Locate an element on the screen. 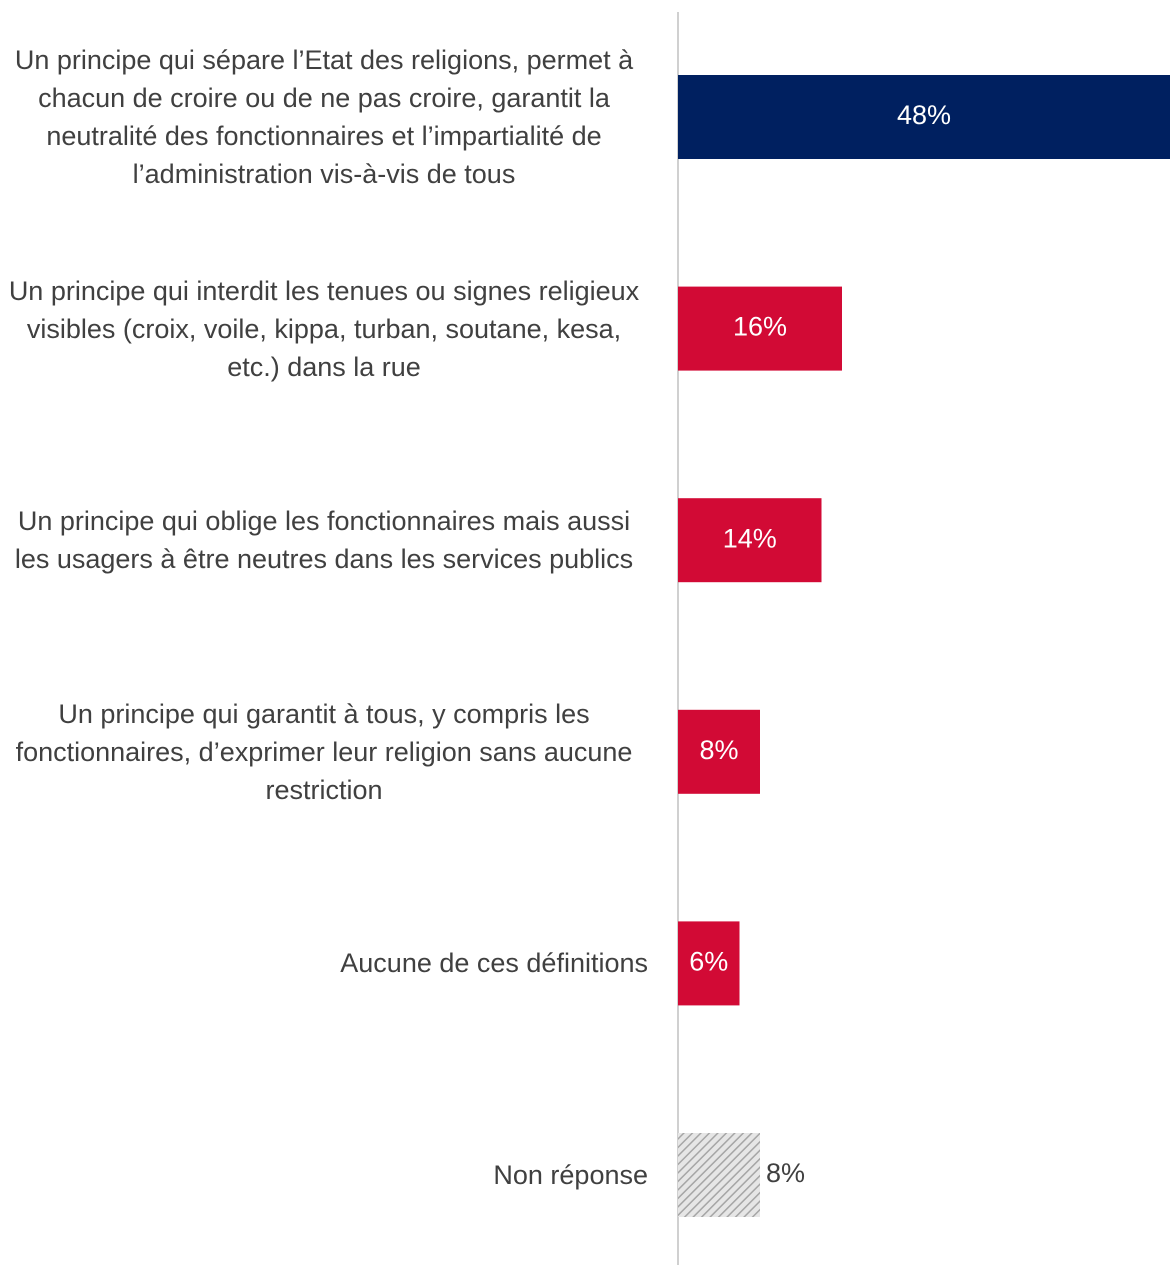 The width and height of the screenshot is (1170, 1273). value-label: 16% is located at coordinates (760, 327).